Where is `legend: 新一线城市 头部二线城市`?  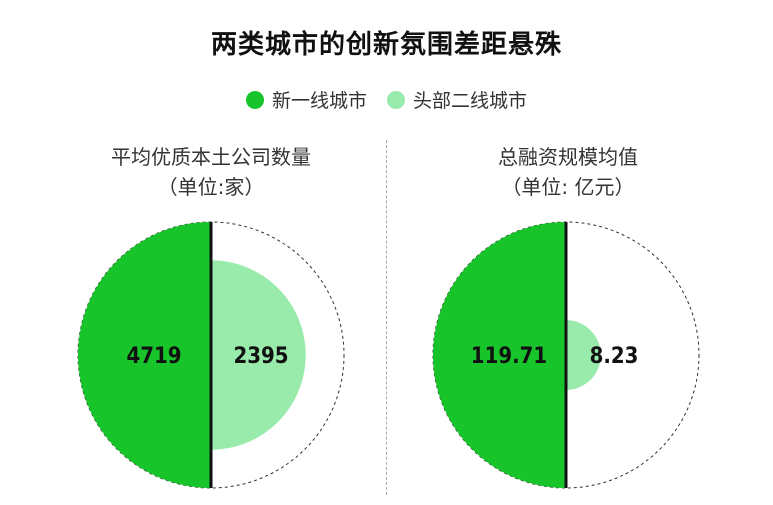
legend: 新一线城市 头部二线城市 is located at coordinates (386, 99).